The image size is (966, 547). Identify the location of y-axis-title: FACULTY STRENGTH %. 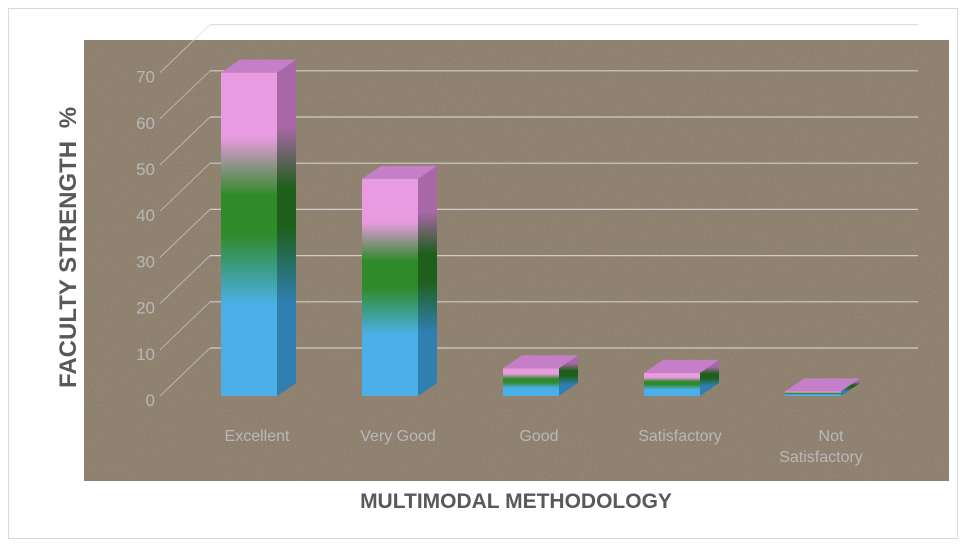
(68, 247).